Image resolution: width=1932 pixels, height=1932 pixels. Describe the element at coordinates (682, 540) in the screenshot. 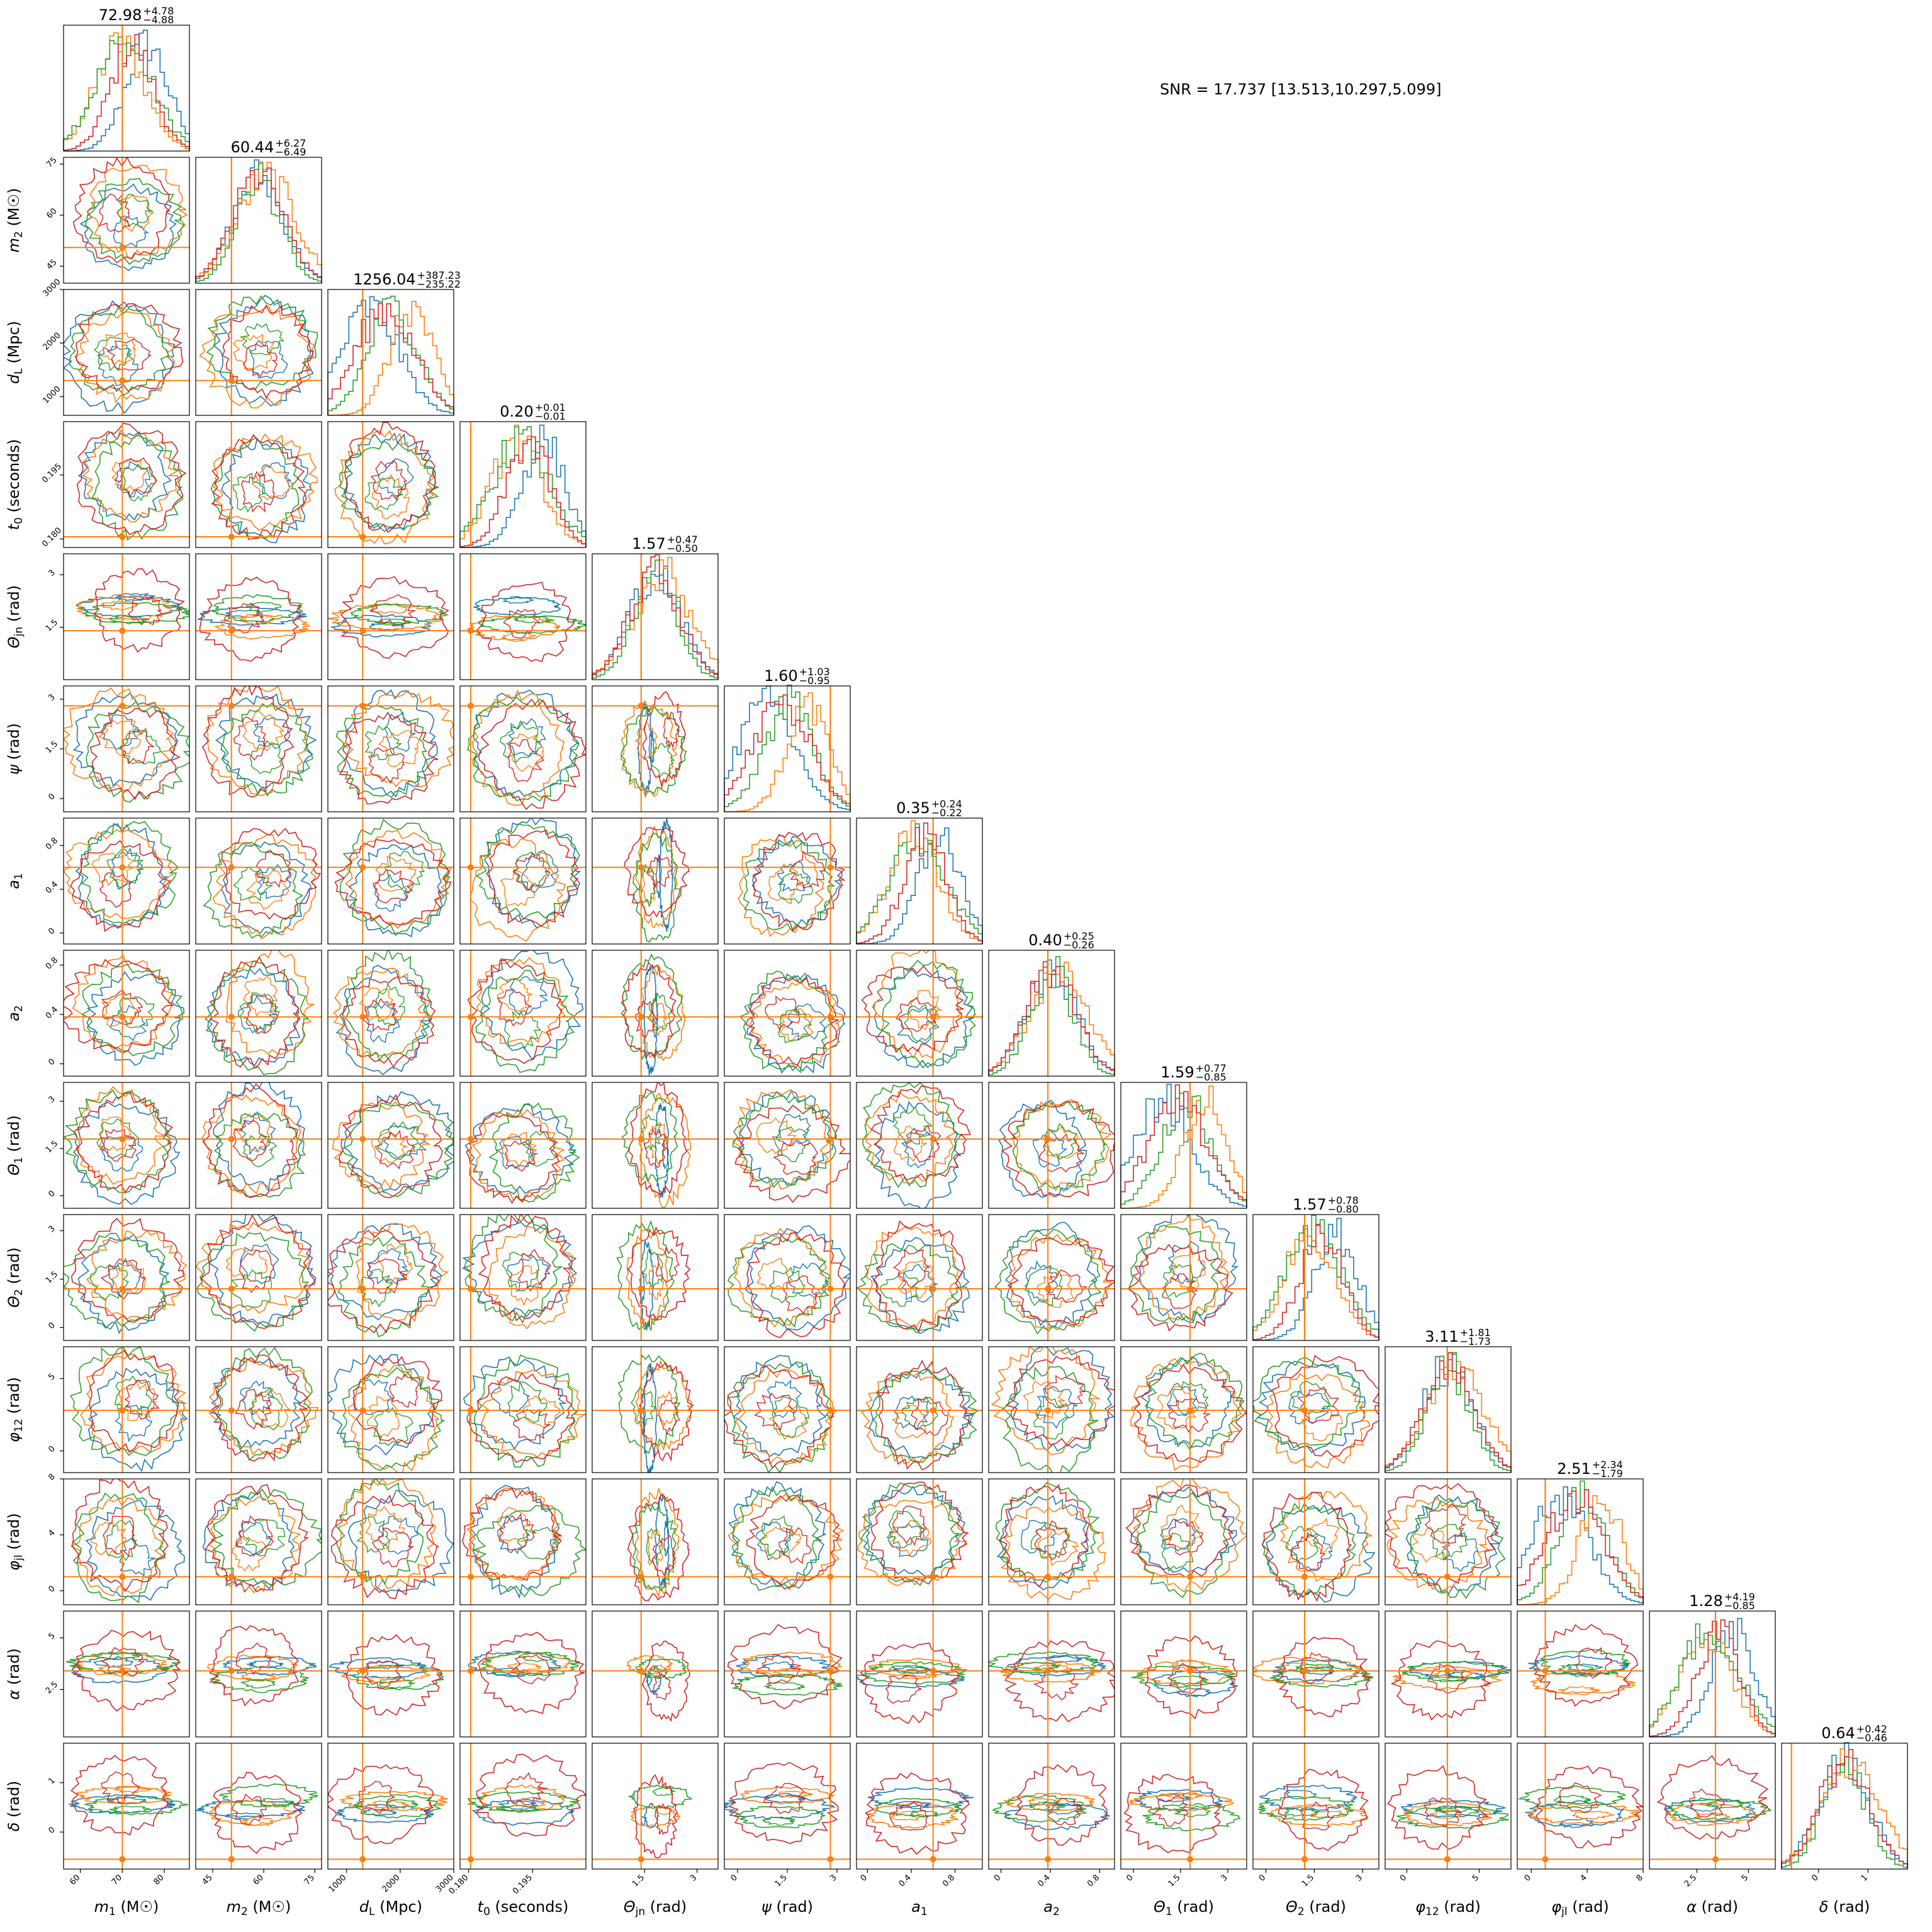

I see `param-title-plus: +0.47` at that location.